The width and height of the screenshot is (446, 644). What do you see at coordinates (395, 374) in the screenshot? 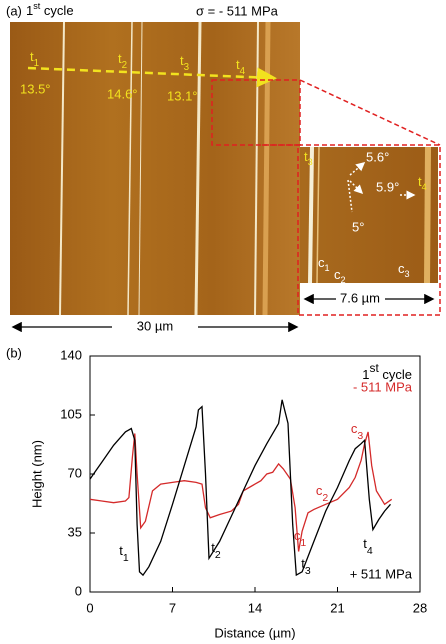
I see `chart-title-rest: cycle` at bounding box center [395, 374].